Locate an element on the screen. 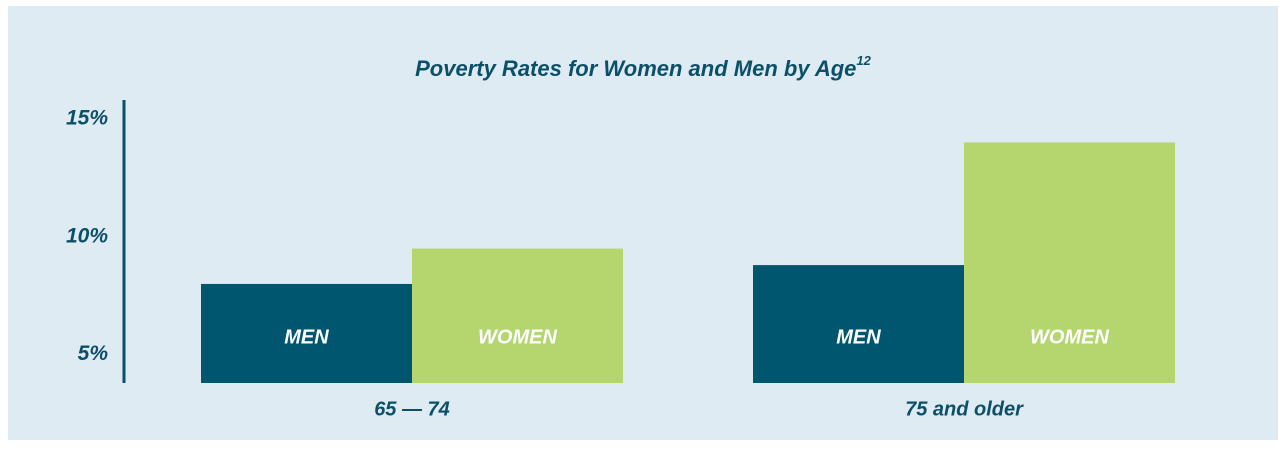 The image size is (1286, 454). chart-title: Poverty Rates for Women and Men by Age12 is located at coordinates (643, 66).